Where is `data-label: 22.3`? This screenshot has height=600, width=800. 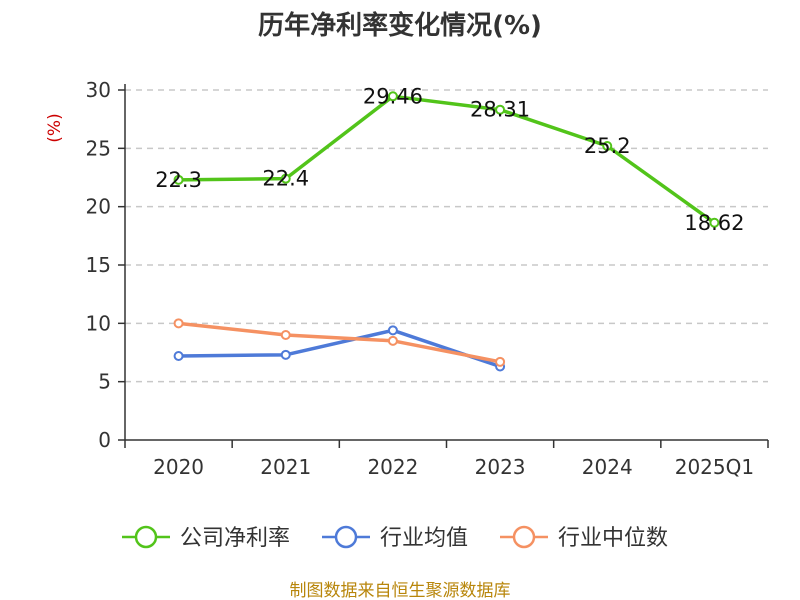
data-label: 22.3 is located at coordinates (178, 180).